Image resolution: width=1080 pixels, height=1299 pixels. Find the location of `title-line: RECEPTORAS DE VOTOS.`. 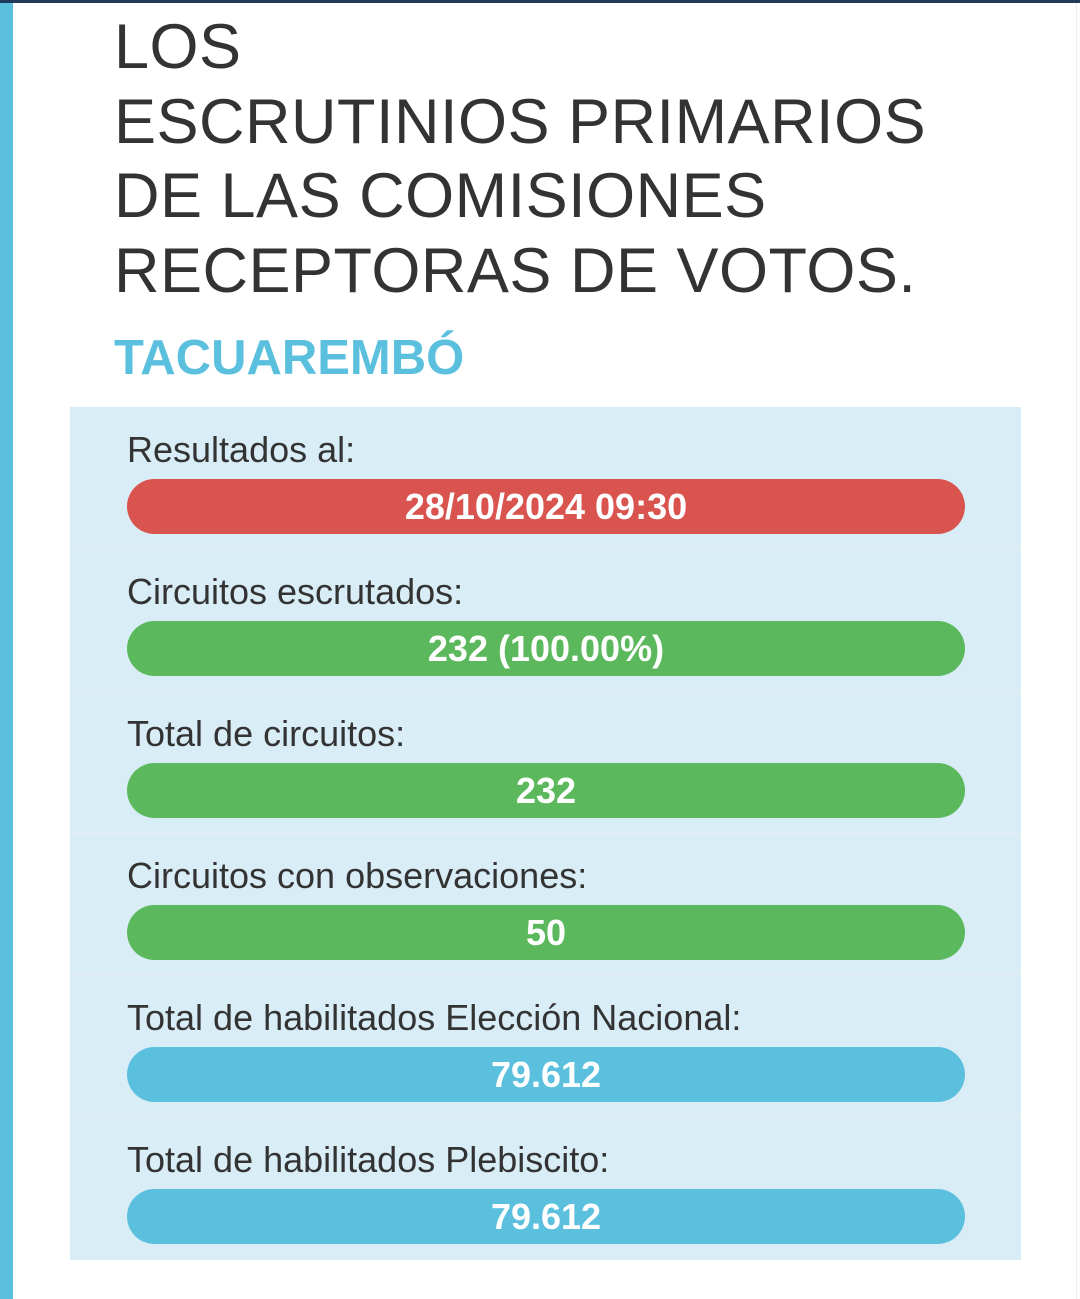

title-line: RECEPTORAS DE VOTOS. is located at coordinates (515, 270).